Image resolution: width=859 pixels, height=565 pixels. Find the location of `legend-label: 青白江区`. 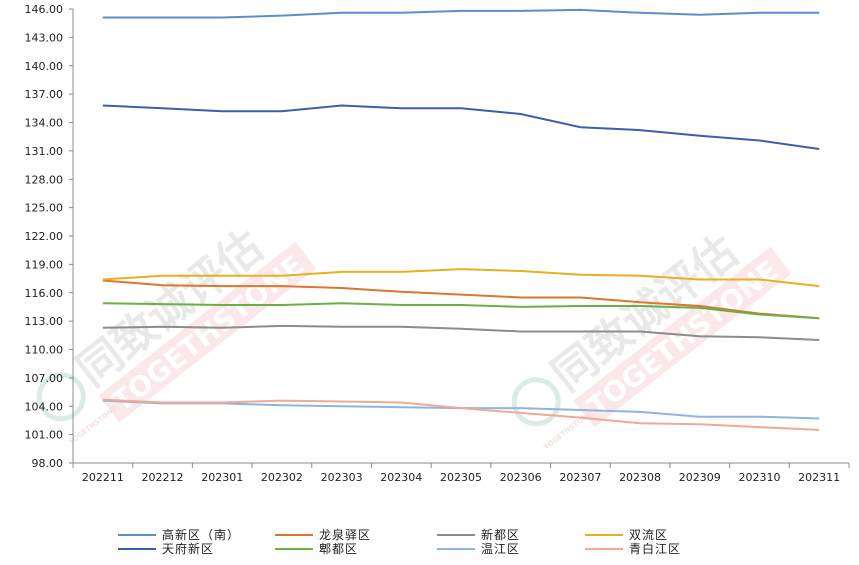

legend-label: 青白江区 is located at coordinates (655, 548).